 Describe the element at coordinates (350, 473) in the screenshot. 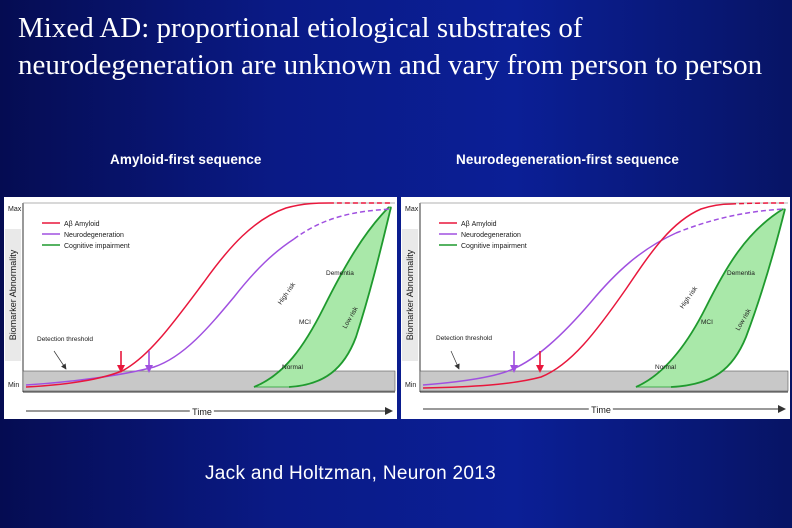

I see `citation: Jack and Holtzman, Neuron 2013` at that location.